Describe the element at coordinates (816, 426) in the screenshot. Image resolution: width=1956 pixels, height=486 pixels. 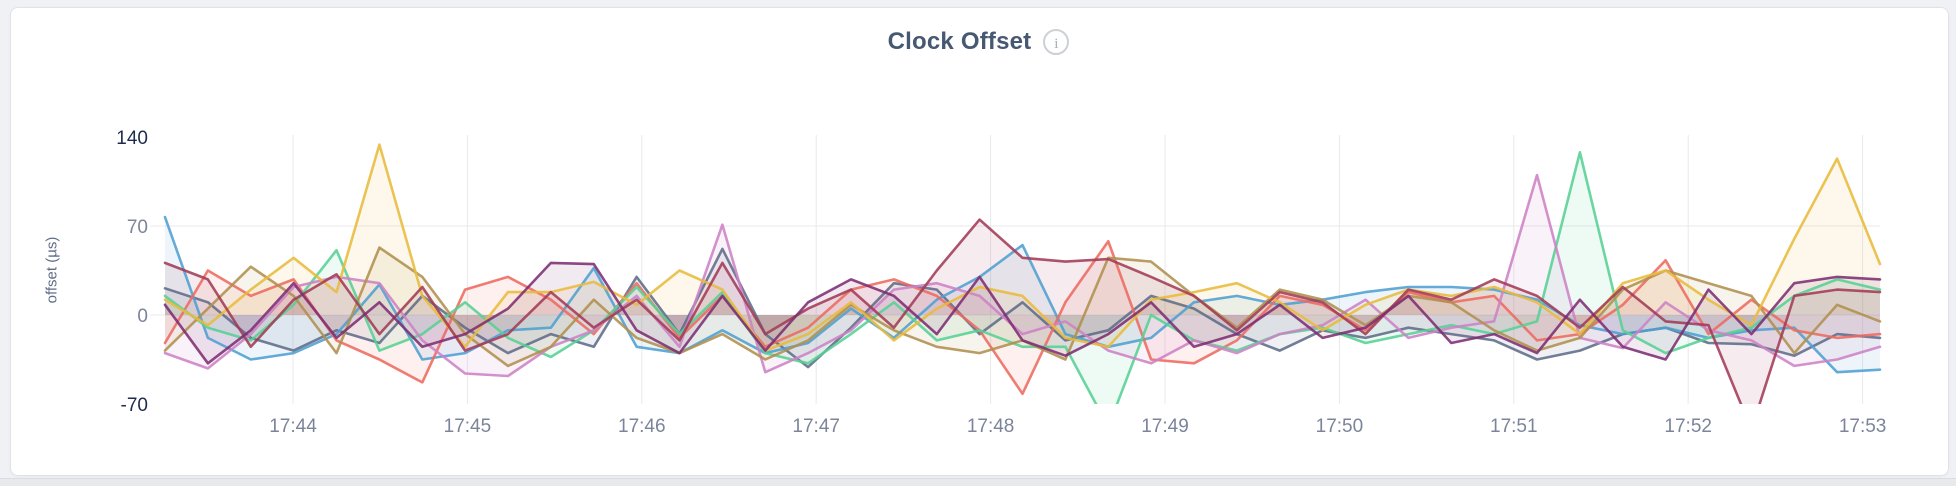
I see `x-tick-label: 17:47` at that location.